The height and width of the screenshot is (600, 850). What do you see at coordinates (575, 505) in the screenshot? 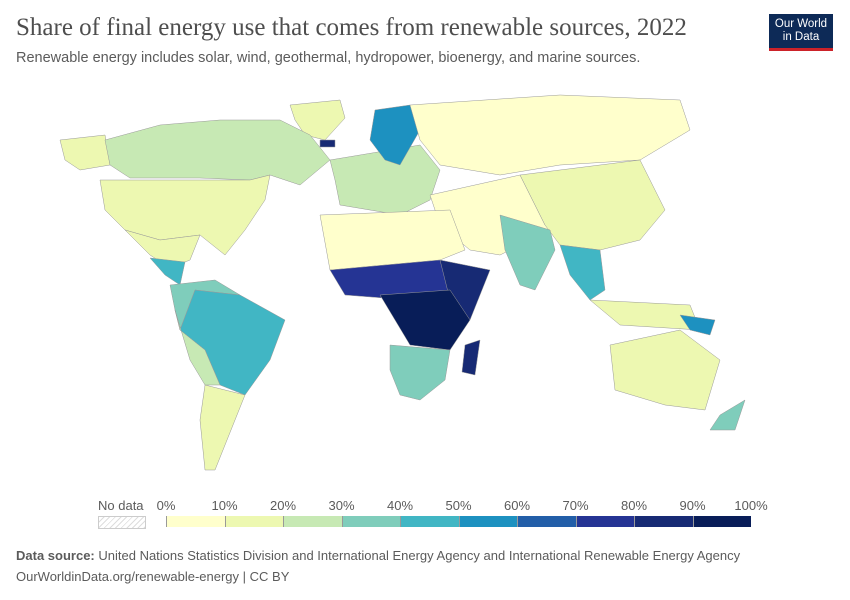
I see `legend-tick: 70%` at bounding box center [575, 505].